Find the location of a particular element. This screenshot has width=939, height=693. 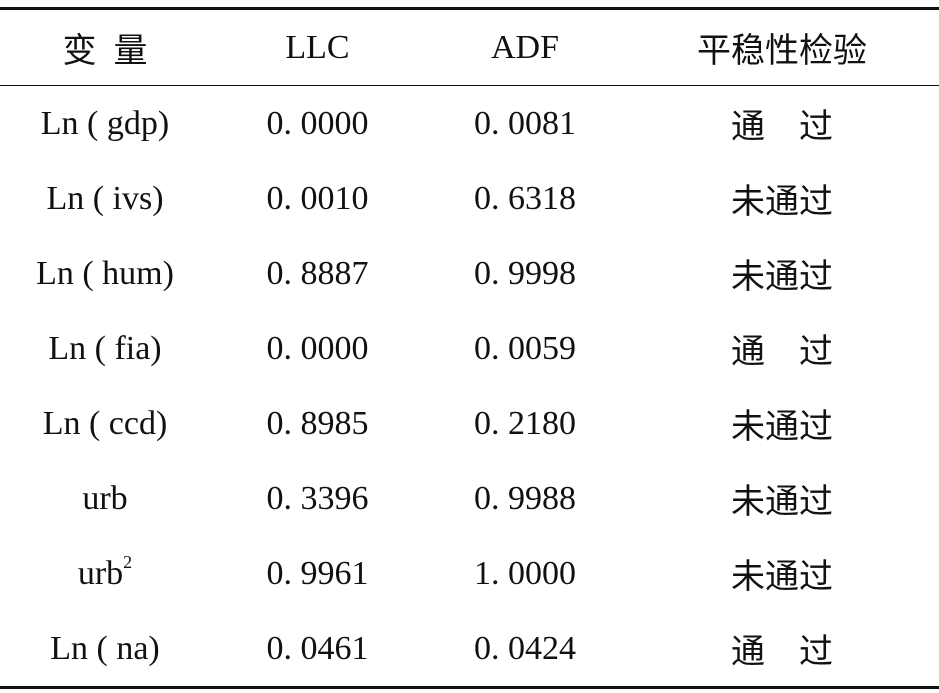

table-cell: Ln ( ivs) is located at coordinates (105, 198).